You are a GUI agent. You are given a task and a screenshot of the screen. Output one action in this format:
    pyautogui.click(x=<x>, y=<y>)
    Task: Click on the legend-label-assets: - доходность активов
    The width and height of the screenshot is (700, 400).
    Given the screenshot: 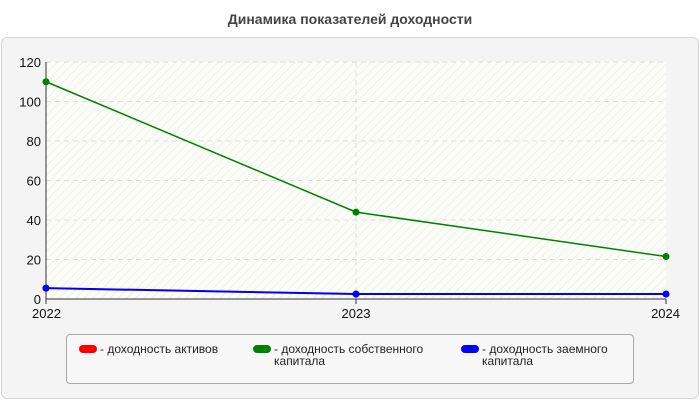 What is the action you would take?
    pyautogui.click(x=159, y=349)
    